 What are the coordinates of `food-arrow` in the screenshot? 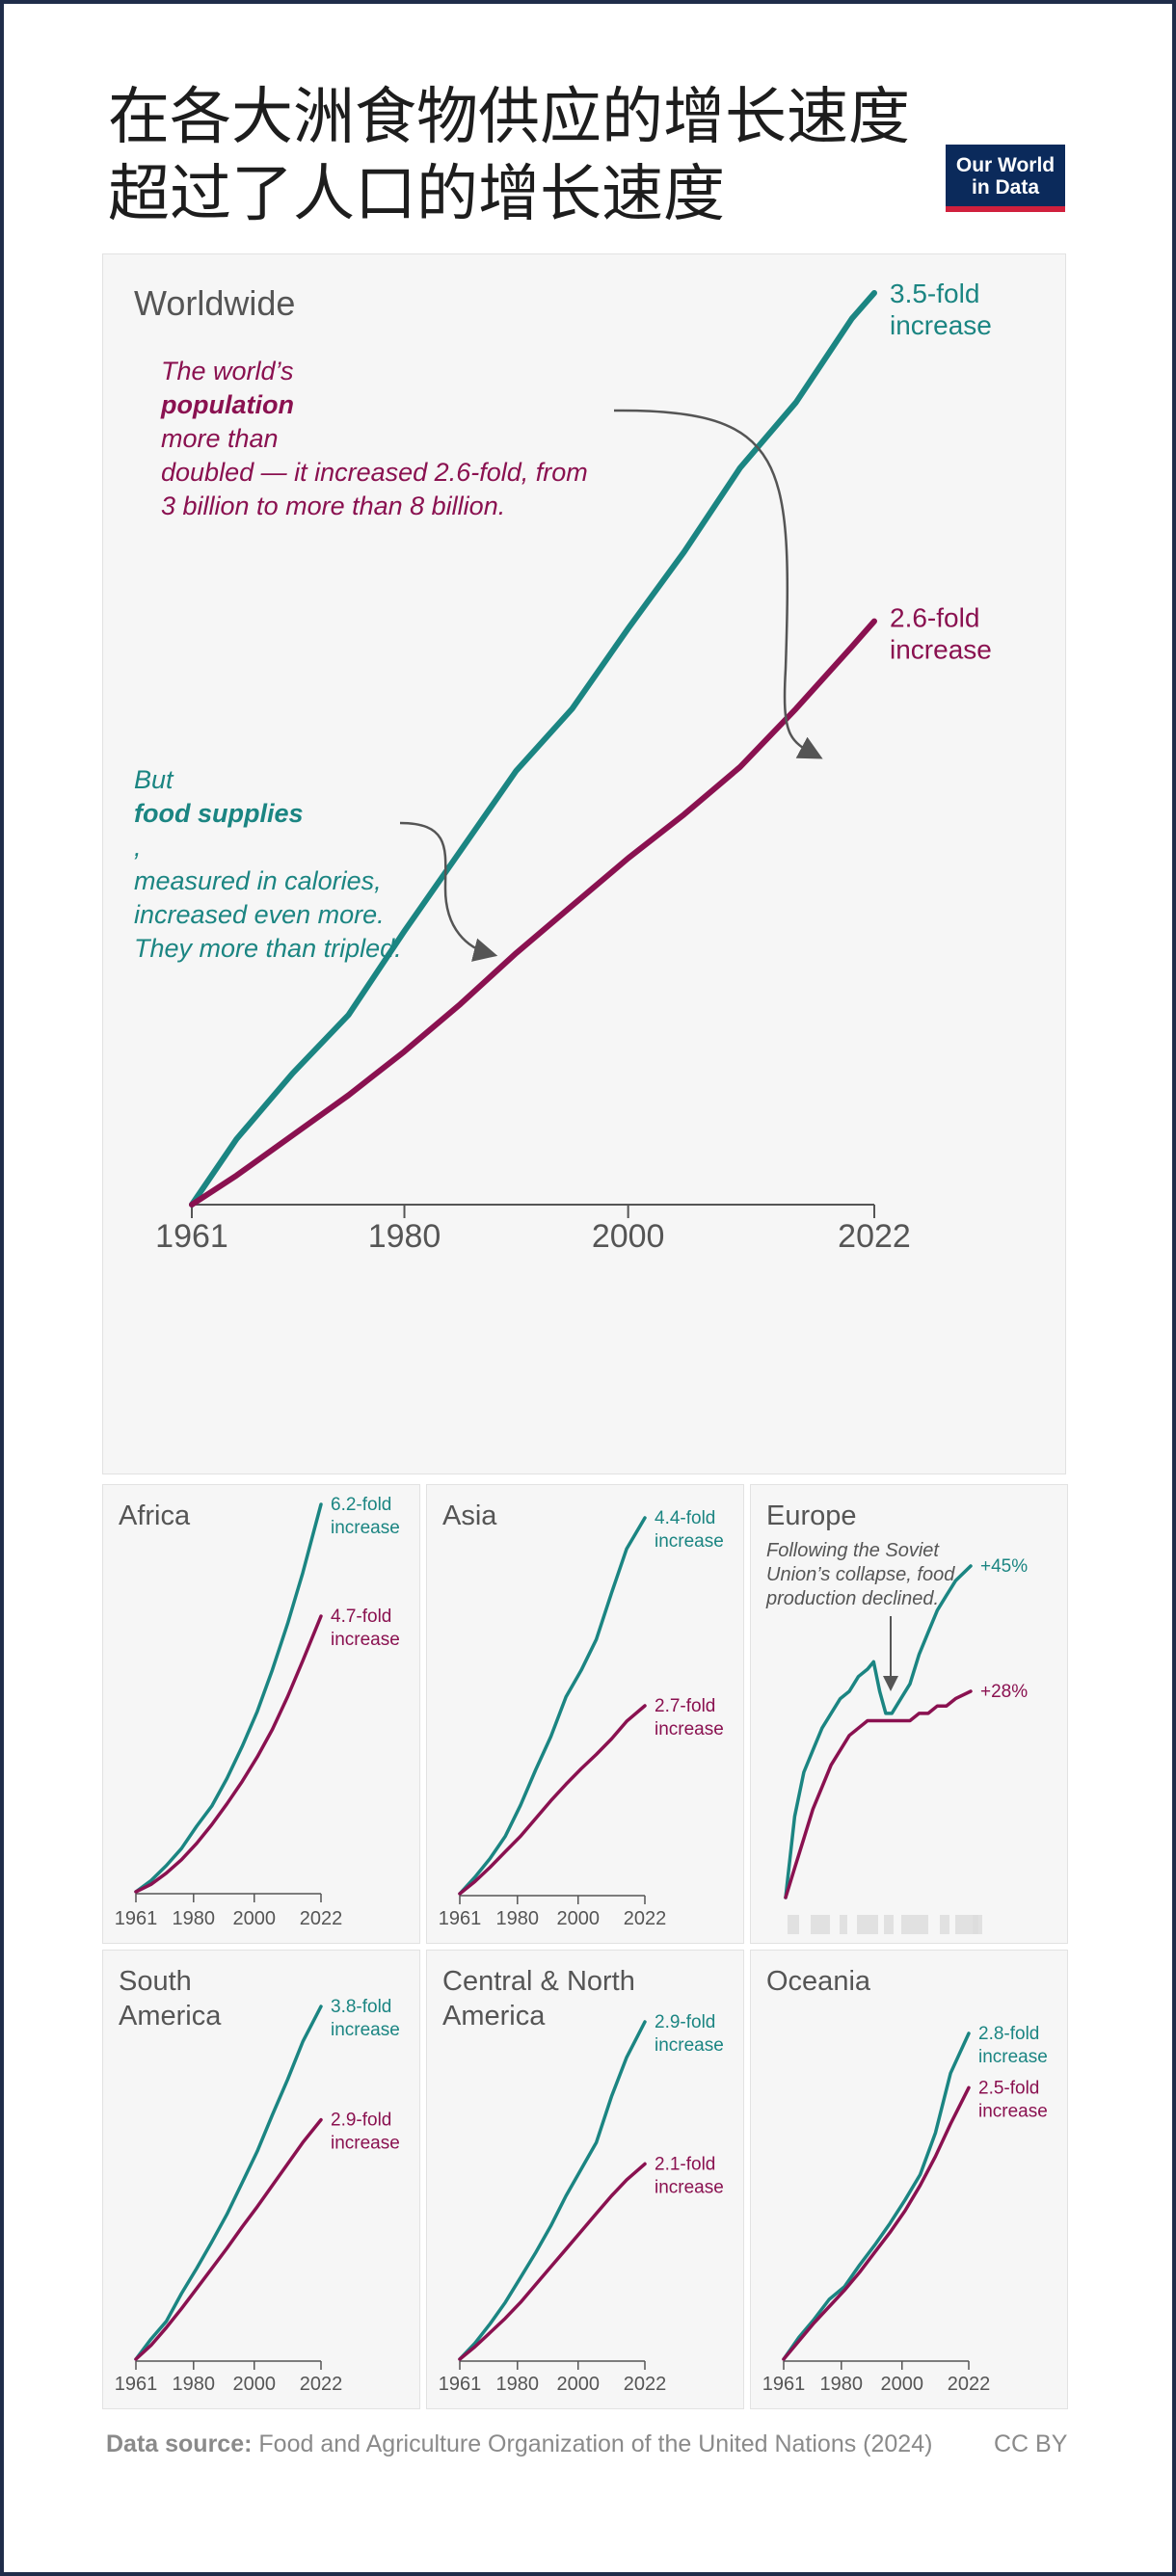 It's located at (448, 891).